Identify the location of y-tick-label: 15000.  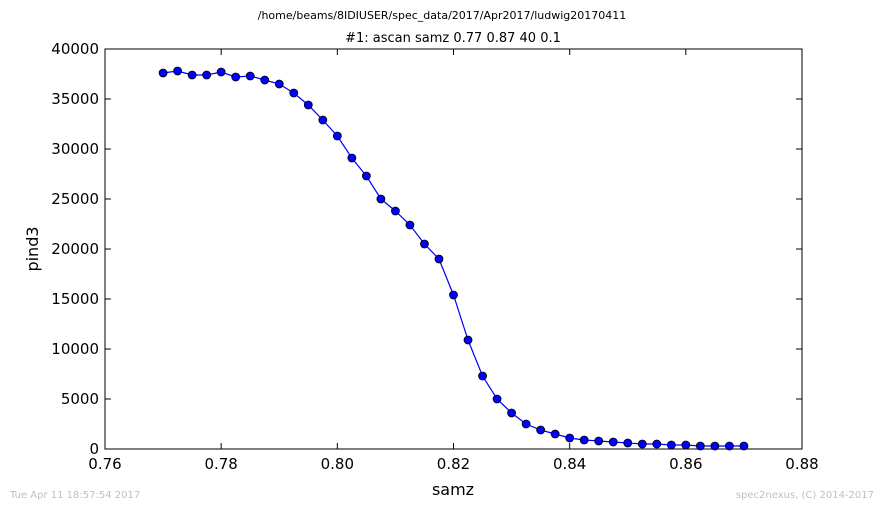
(75, 299).